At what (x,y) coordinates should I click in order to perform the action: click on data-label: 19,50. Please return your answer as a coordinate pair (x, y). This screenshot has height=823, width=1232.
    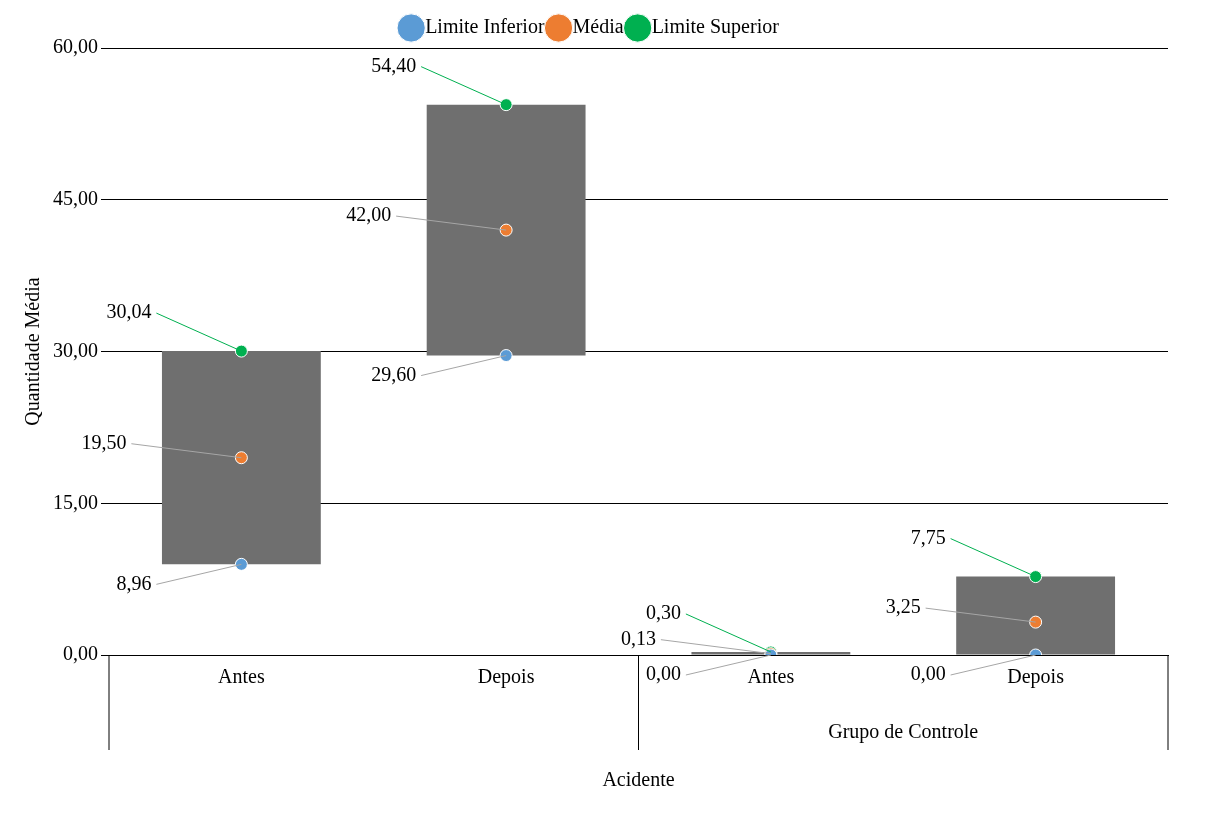
    Looking at the image, I should click on (104, 441).